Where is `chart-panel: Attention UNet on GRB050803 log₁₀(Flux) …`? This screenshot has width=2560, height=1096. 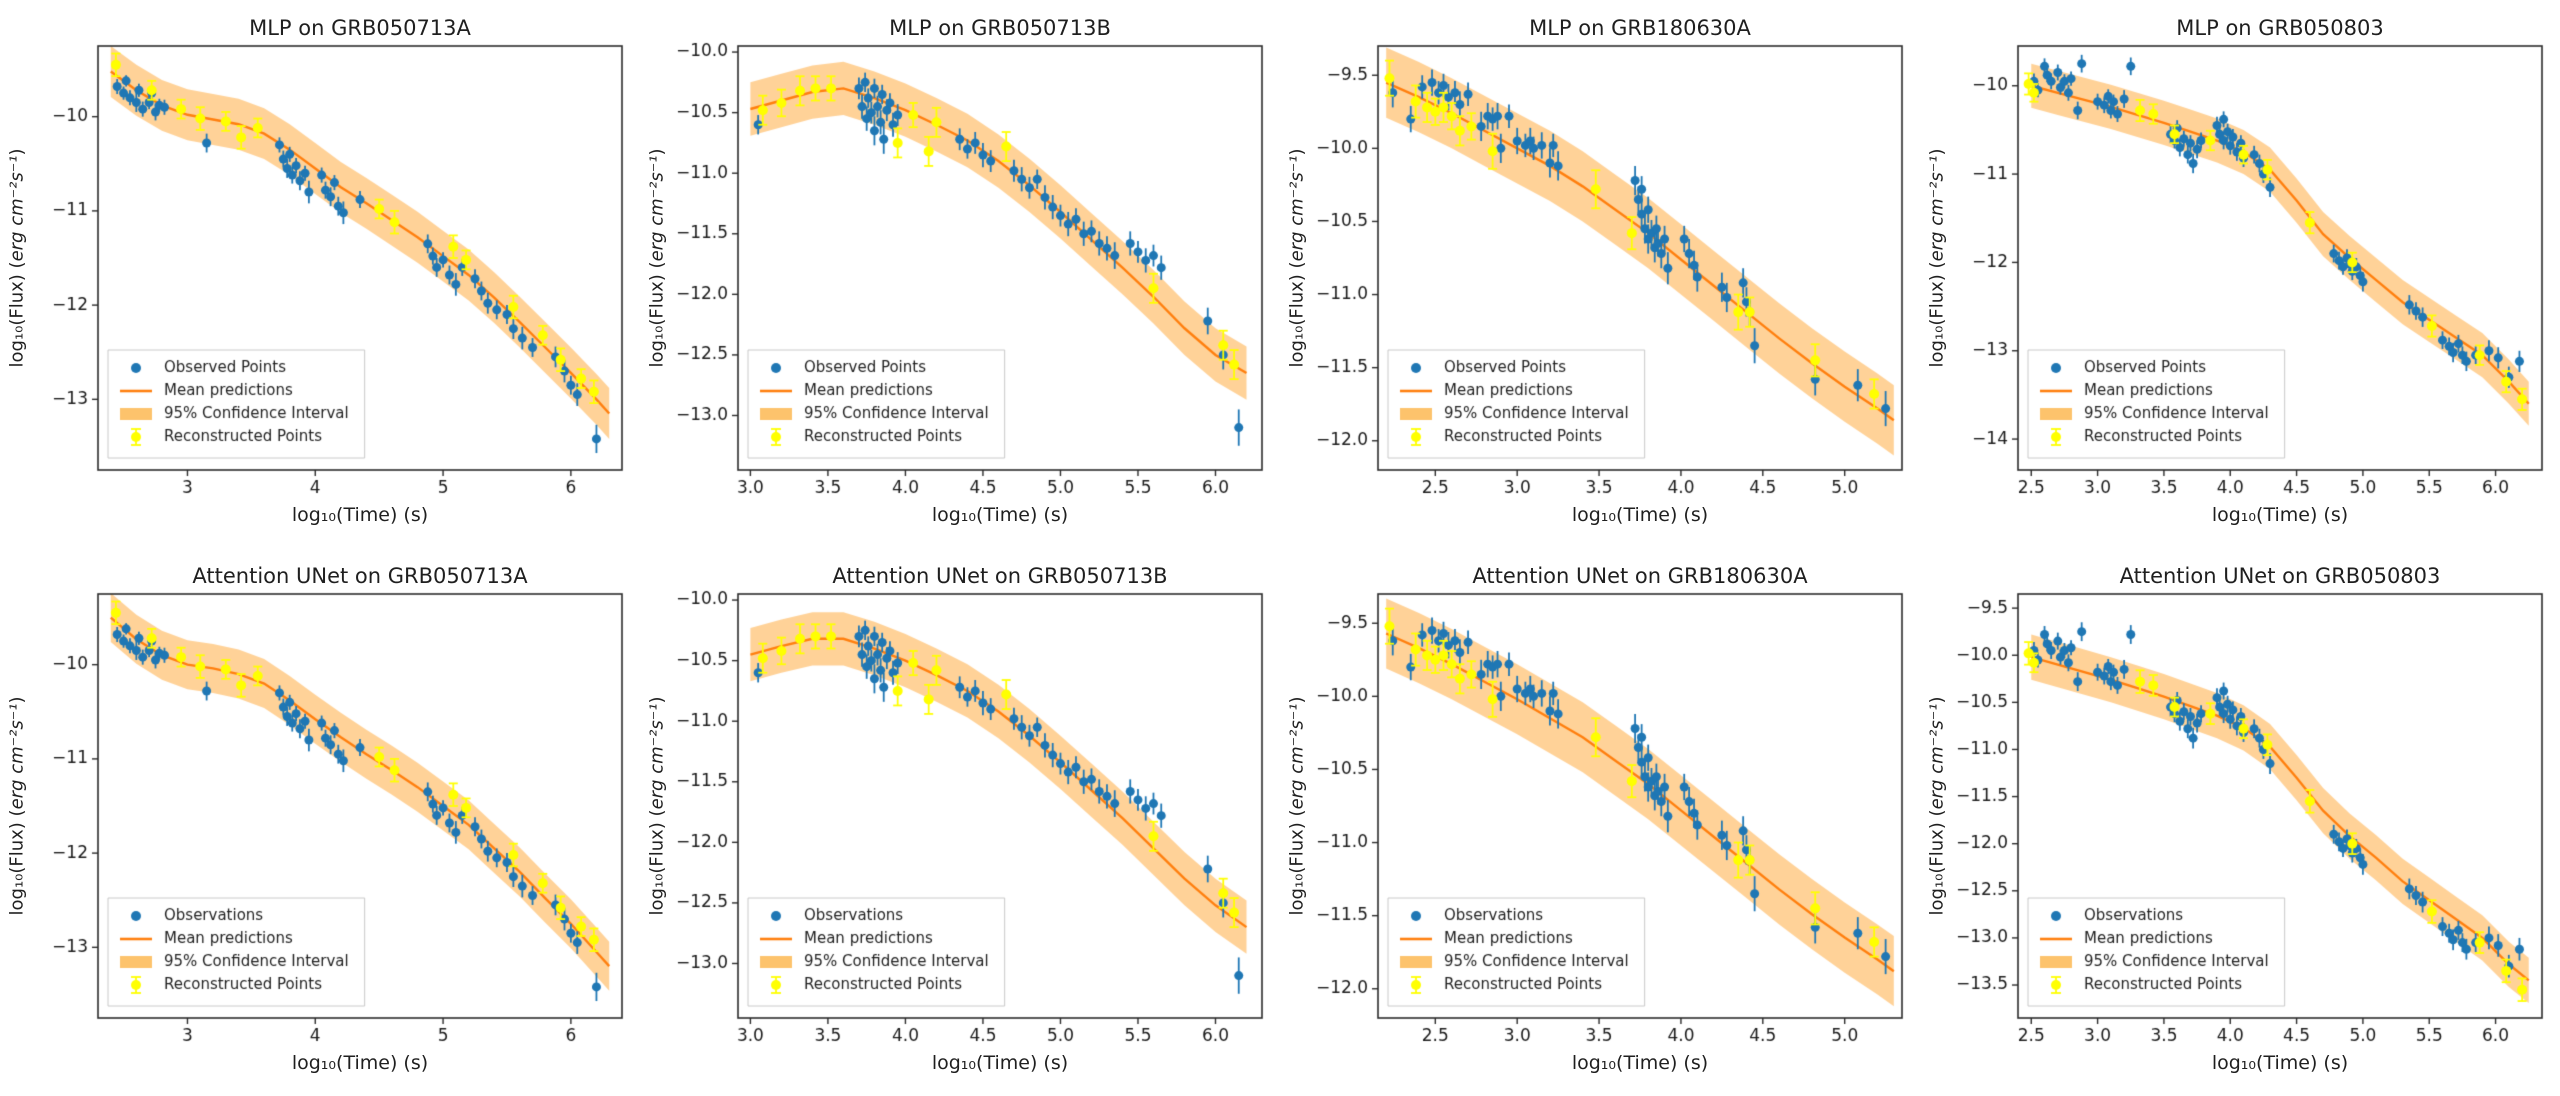 chart-panel: Attention UNet on GRB050803 log₁₀(Flux) … is located at coordinates (2240, 822).